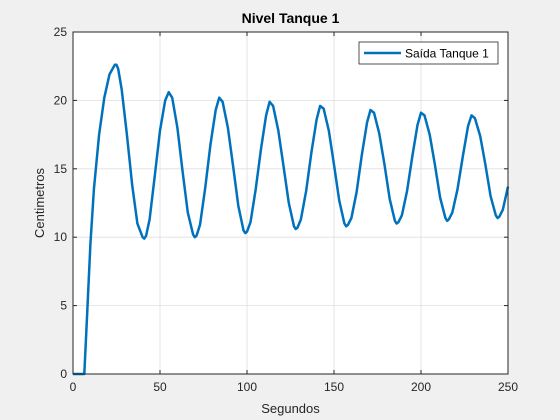  Describe the element at coordinates (73, 387) in the screenshot. I see `x-tick-label: 0` at that location.